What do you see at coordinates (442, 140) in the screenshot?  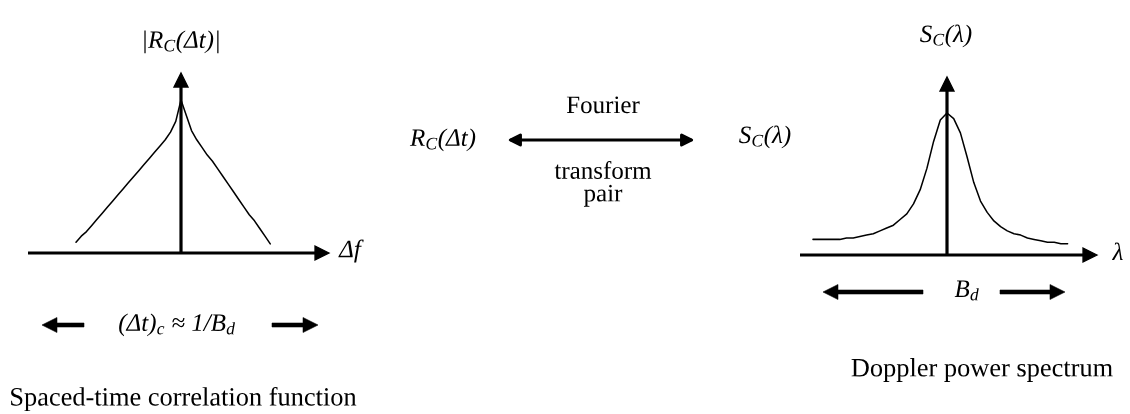 I see `text: R$_{C}$(Δt)` at bounding box center [442, 140].